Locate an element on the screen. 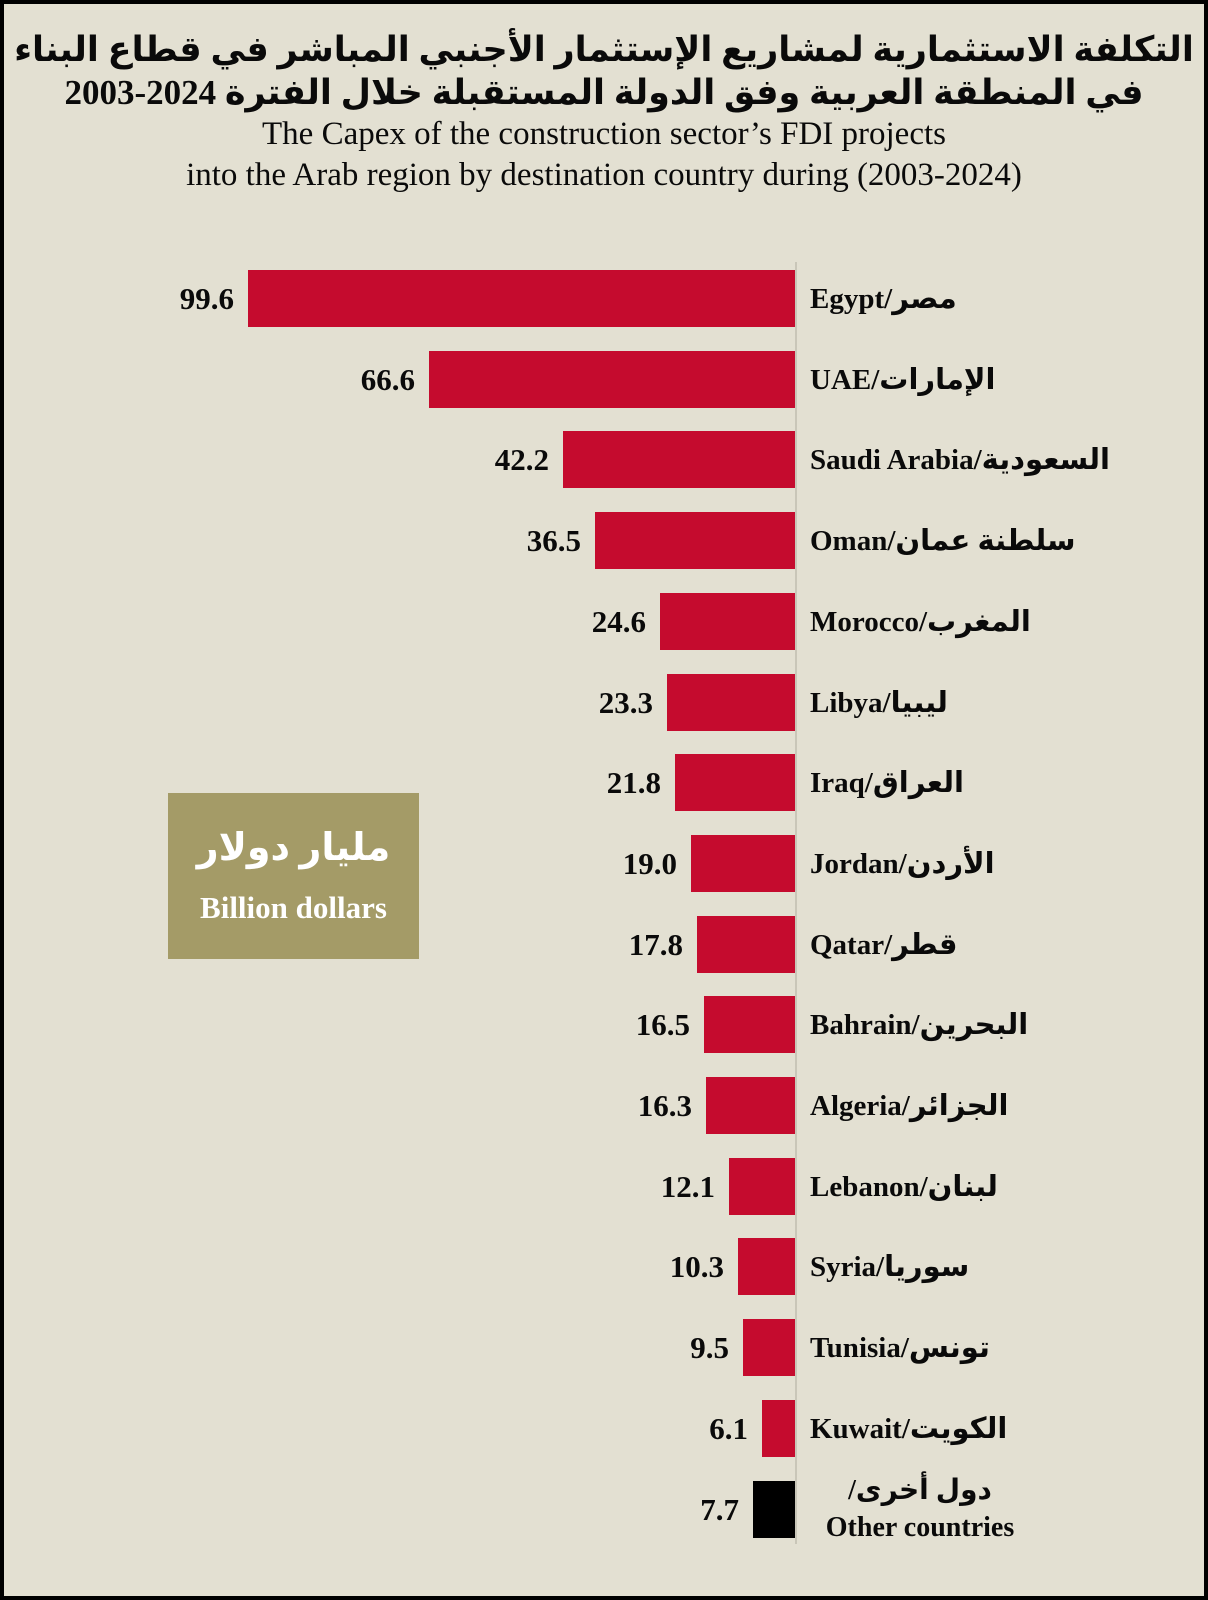 The width and height of the screenshot is (1208, 1600). bar-category-label: UAE/الإمارات is located at coordinates (903, 380).